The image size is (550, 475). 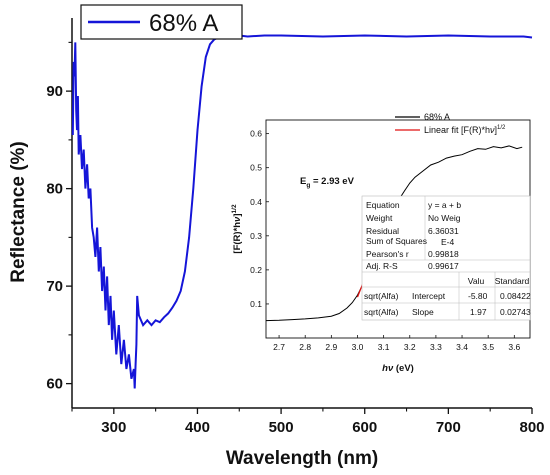 What do you see at coordinates (281, 427) in the screenshot?
I see `x-tick-label: 500` at bounding box center [281, 427].